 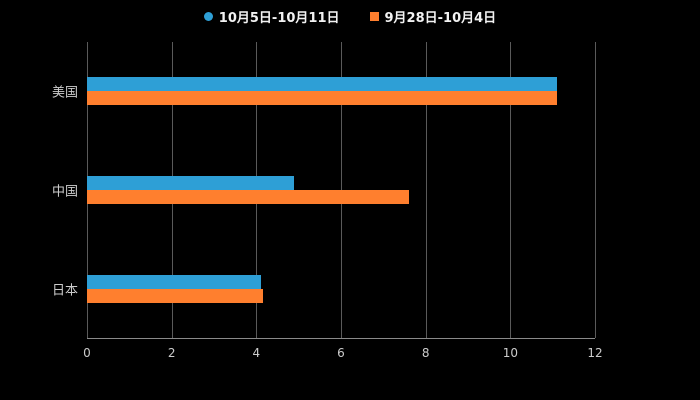 What do you see at coordinates (510, 353) in the screenshot?
I see `x-axis-tick-label: 10` at bounding box center [510, 353].